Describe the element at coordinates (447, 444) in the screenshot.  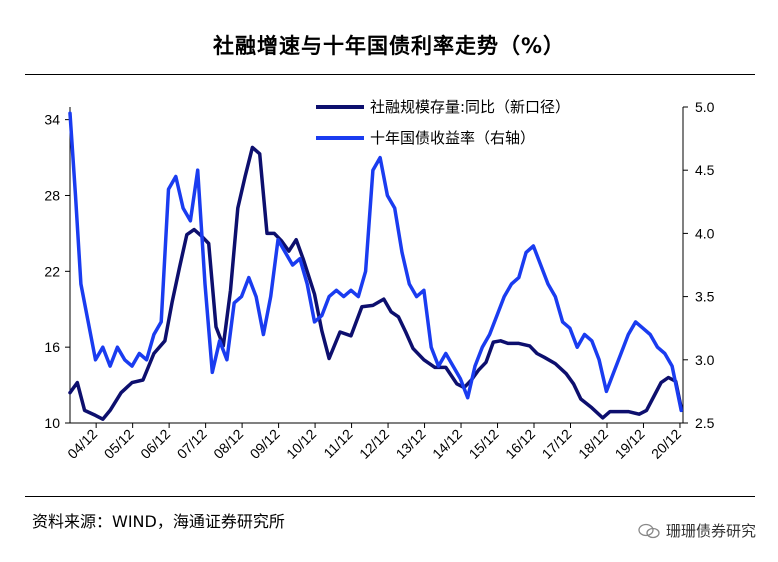
I see `x-tick-label: 14/12` at that location.